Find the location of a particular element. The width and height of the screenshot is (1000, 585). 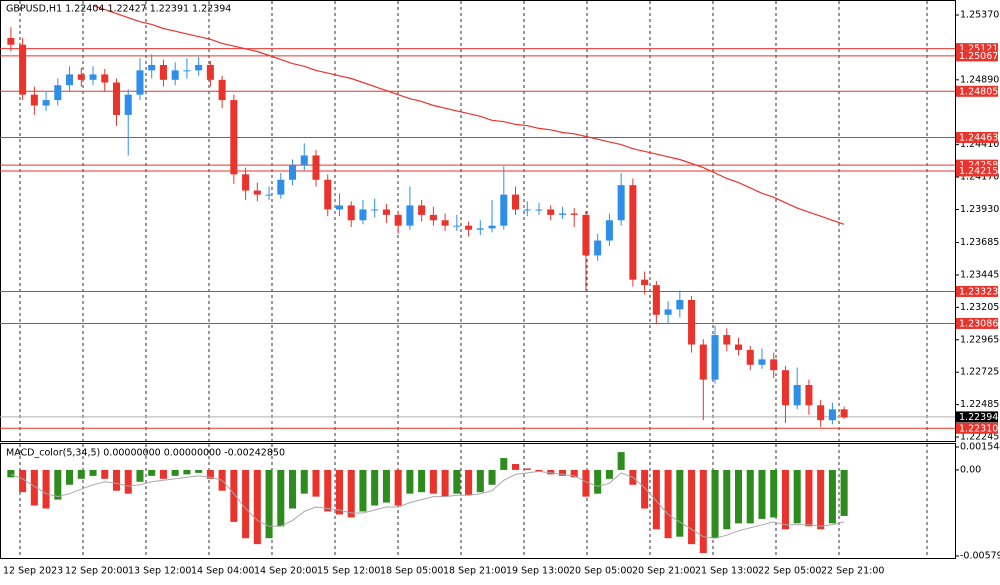

x-tick-label: 14 Sep 04:00 is located at coordinates (222, 571).